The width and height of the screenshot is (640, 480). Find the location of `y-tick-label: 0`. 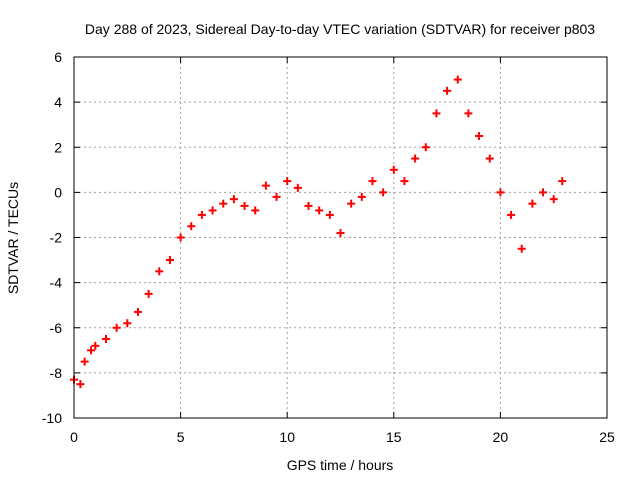

y-tick-label: 0 is located at coordinates (58, 192).